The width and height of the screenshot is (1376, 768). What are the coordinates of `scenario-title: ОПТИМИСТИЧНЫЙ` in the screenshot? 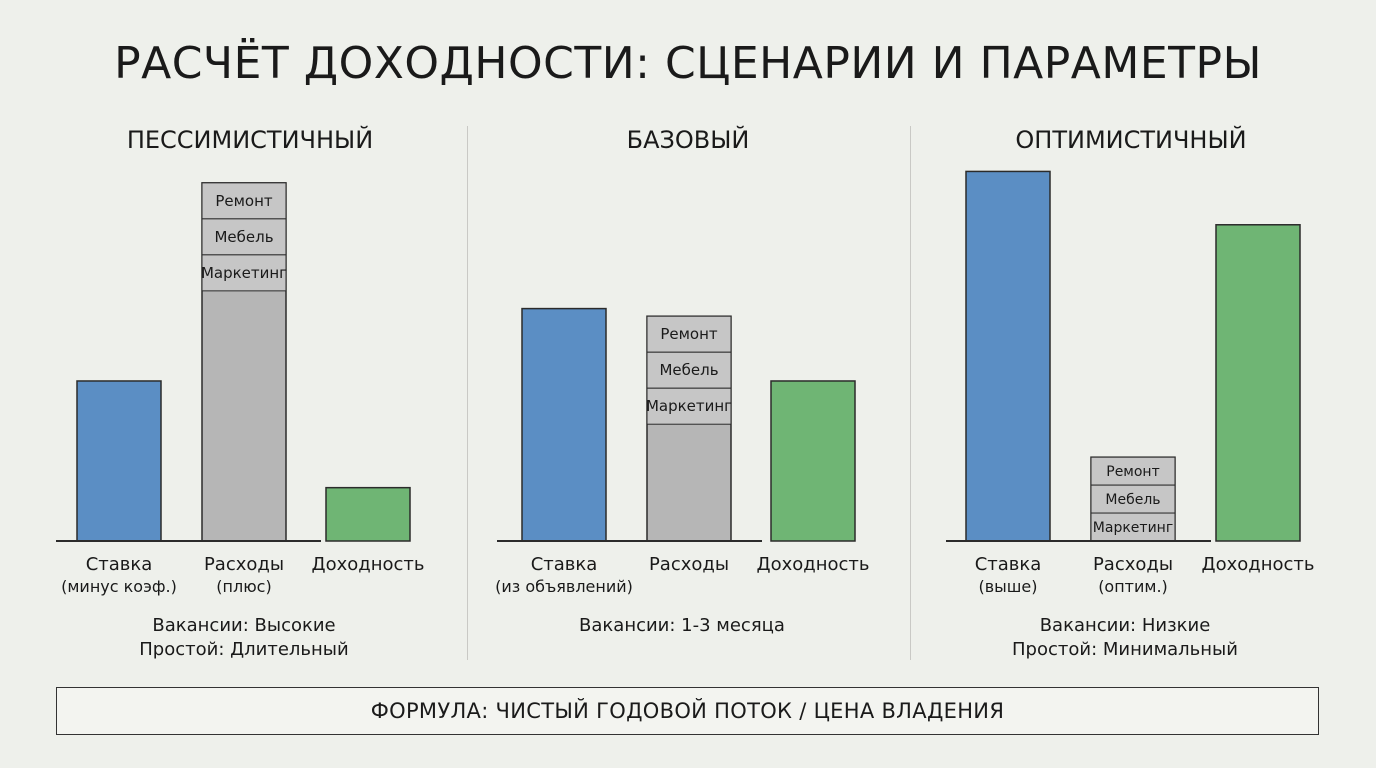 It's located at (1130, 139).